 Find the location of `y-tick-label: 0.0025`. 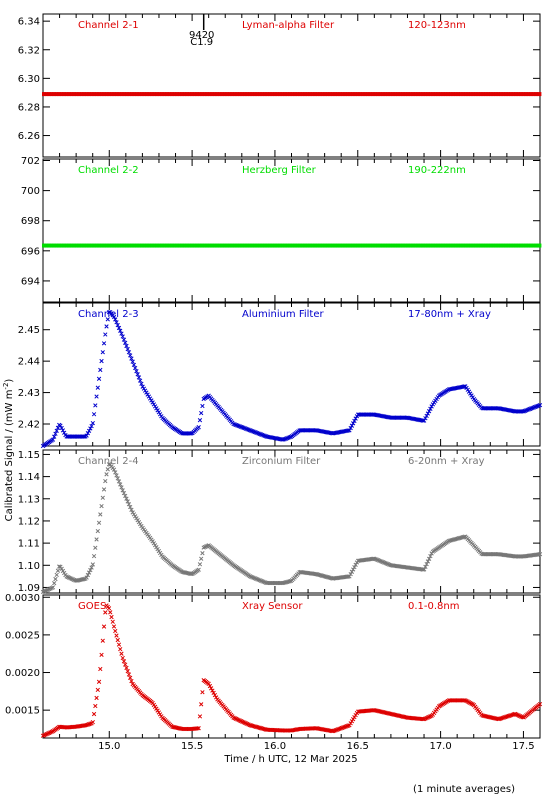

y-tick-label: 0.0025 is located at coordinates (22, 635).